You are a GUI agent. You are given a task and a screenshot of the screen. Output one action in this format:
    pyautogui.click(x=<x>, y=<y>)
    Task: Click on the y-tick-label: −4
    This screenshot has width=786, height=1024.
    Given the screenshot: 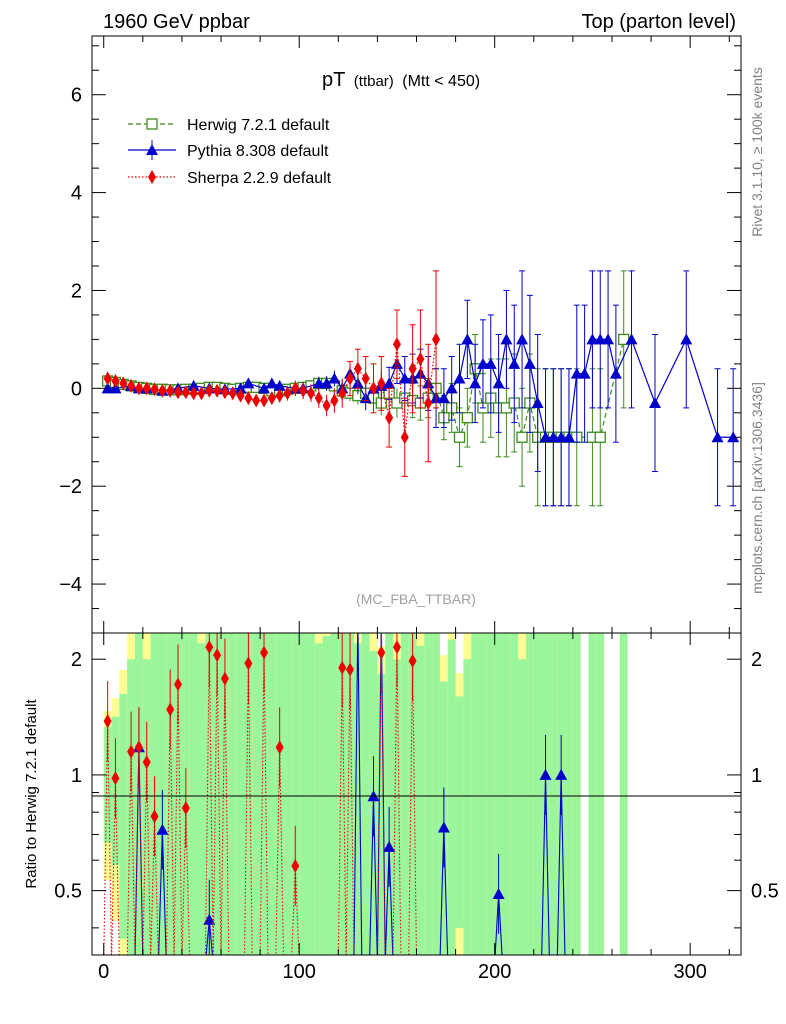 What is the action you would take?
    pyautogui.click(x=70, y=585)
    